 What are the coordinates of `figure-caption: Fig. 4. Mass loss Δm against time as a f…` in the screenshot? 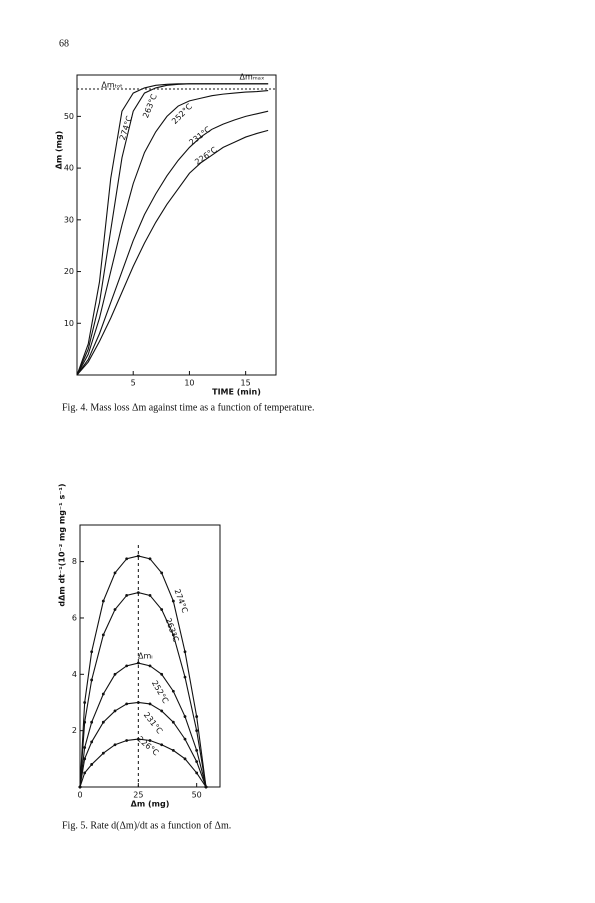 It's located at (188, 407).